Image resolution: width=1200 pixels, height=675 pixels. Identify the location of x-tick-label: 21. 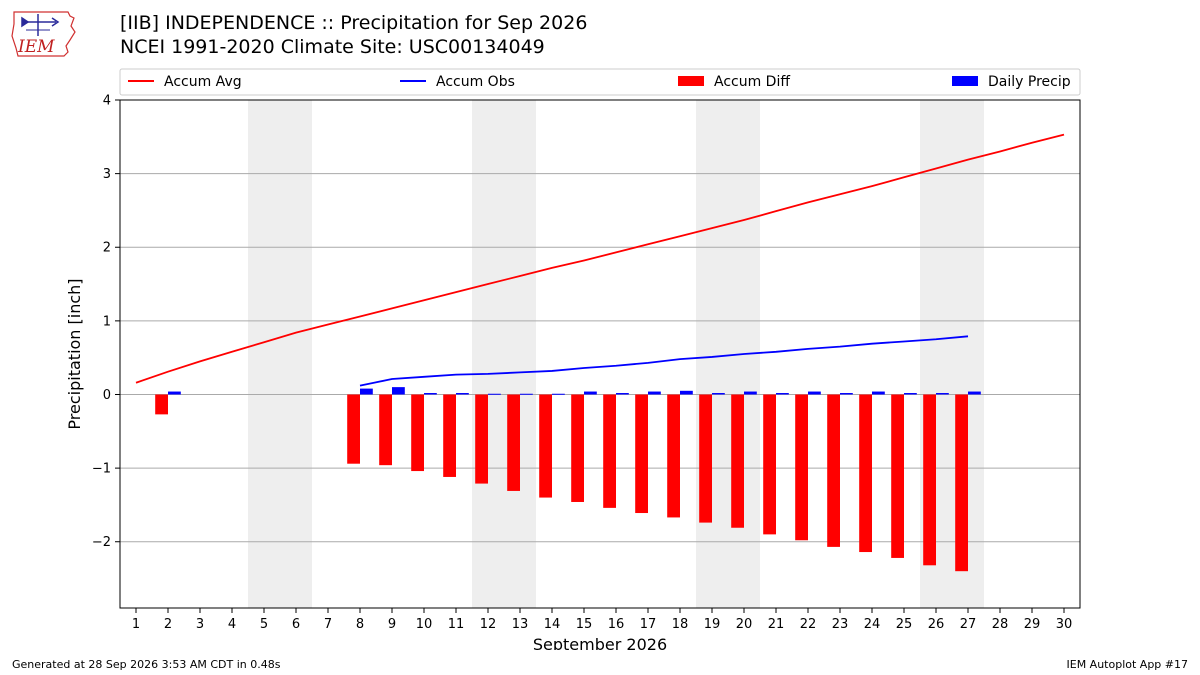
(776, 624).